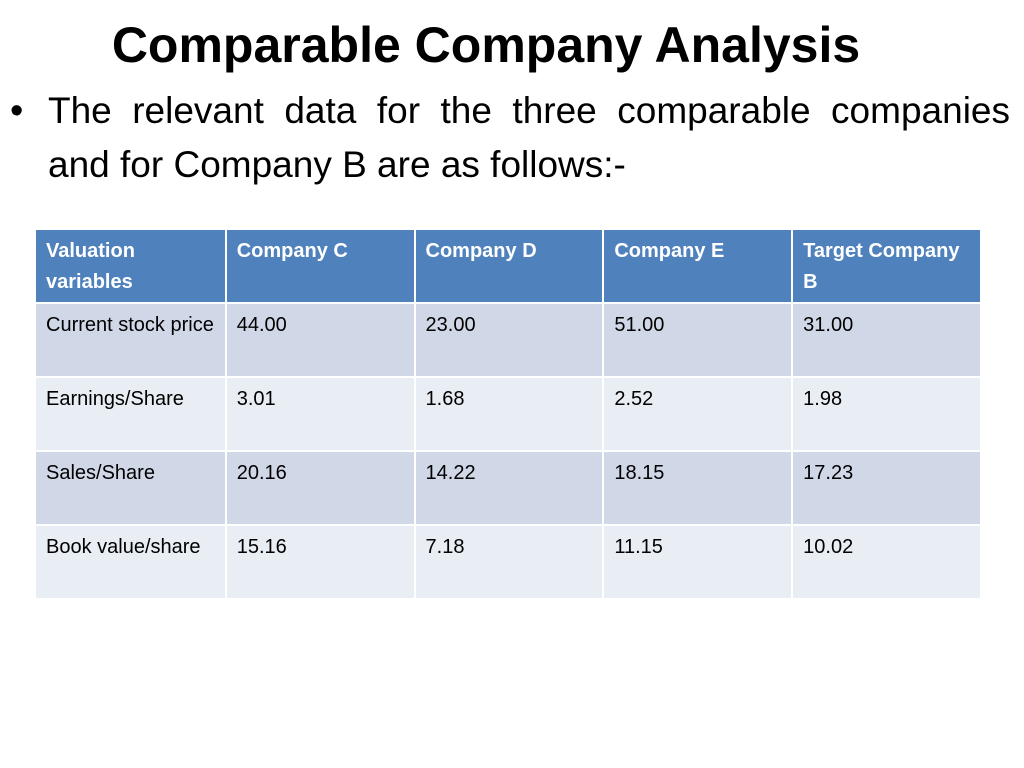 This screenshot has height=768, width=1024. Describe the element at coordinates (698, 266) in the screenshot. I see `header-company-e: Company E` at that location.